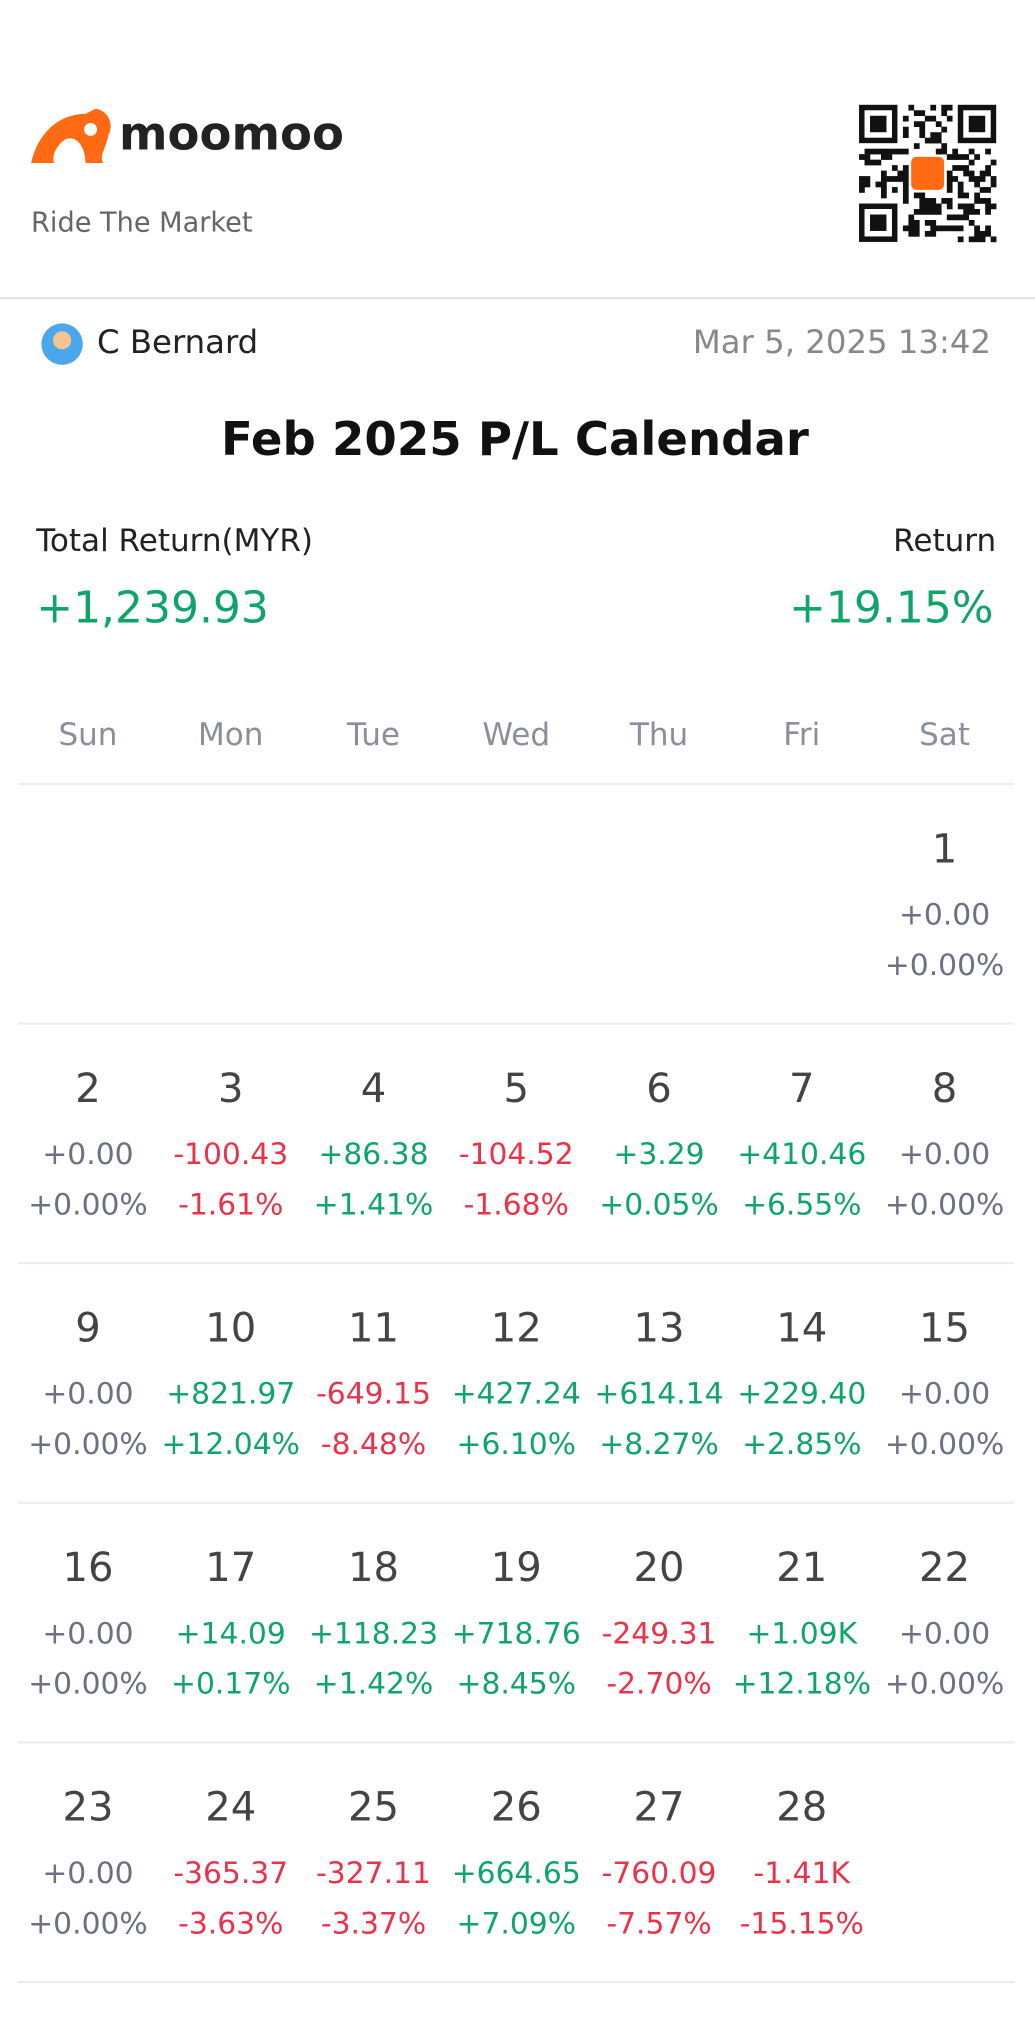 The height and width of the screenshot is (2034, 1035). I want to click on day-pct: -1.68%, so click(516, 1205).